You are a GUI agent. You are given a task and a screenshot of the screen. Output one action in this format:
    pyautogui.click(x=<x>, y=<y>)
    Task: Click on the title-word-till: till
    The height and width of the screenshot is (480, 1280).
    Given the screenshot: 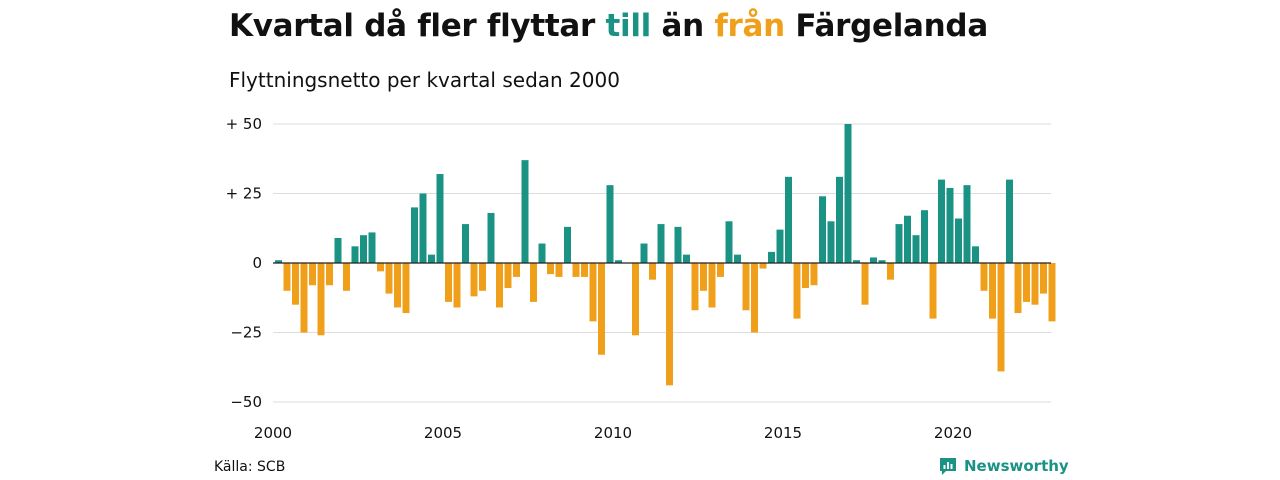 What is the action you would take?
    pyautogui.click(x=628, y=26)
    